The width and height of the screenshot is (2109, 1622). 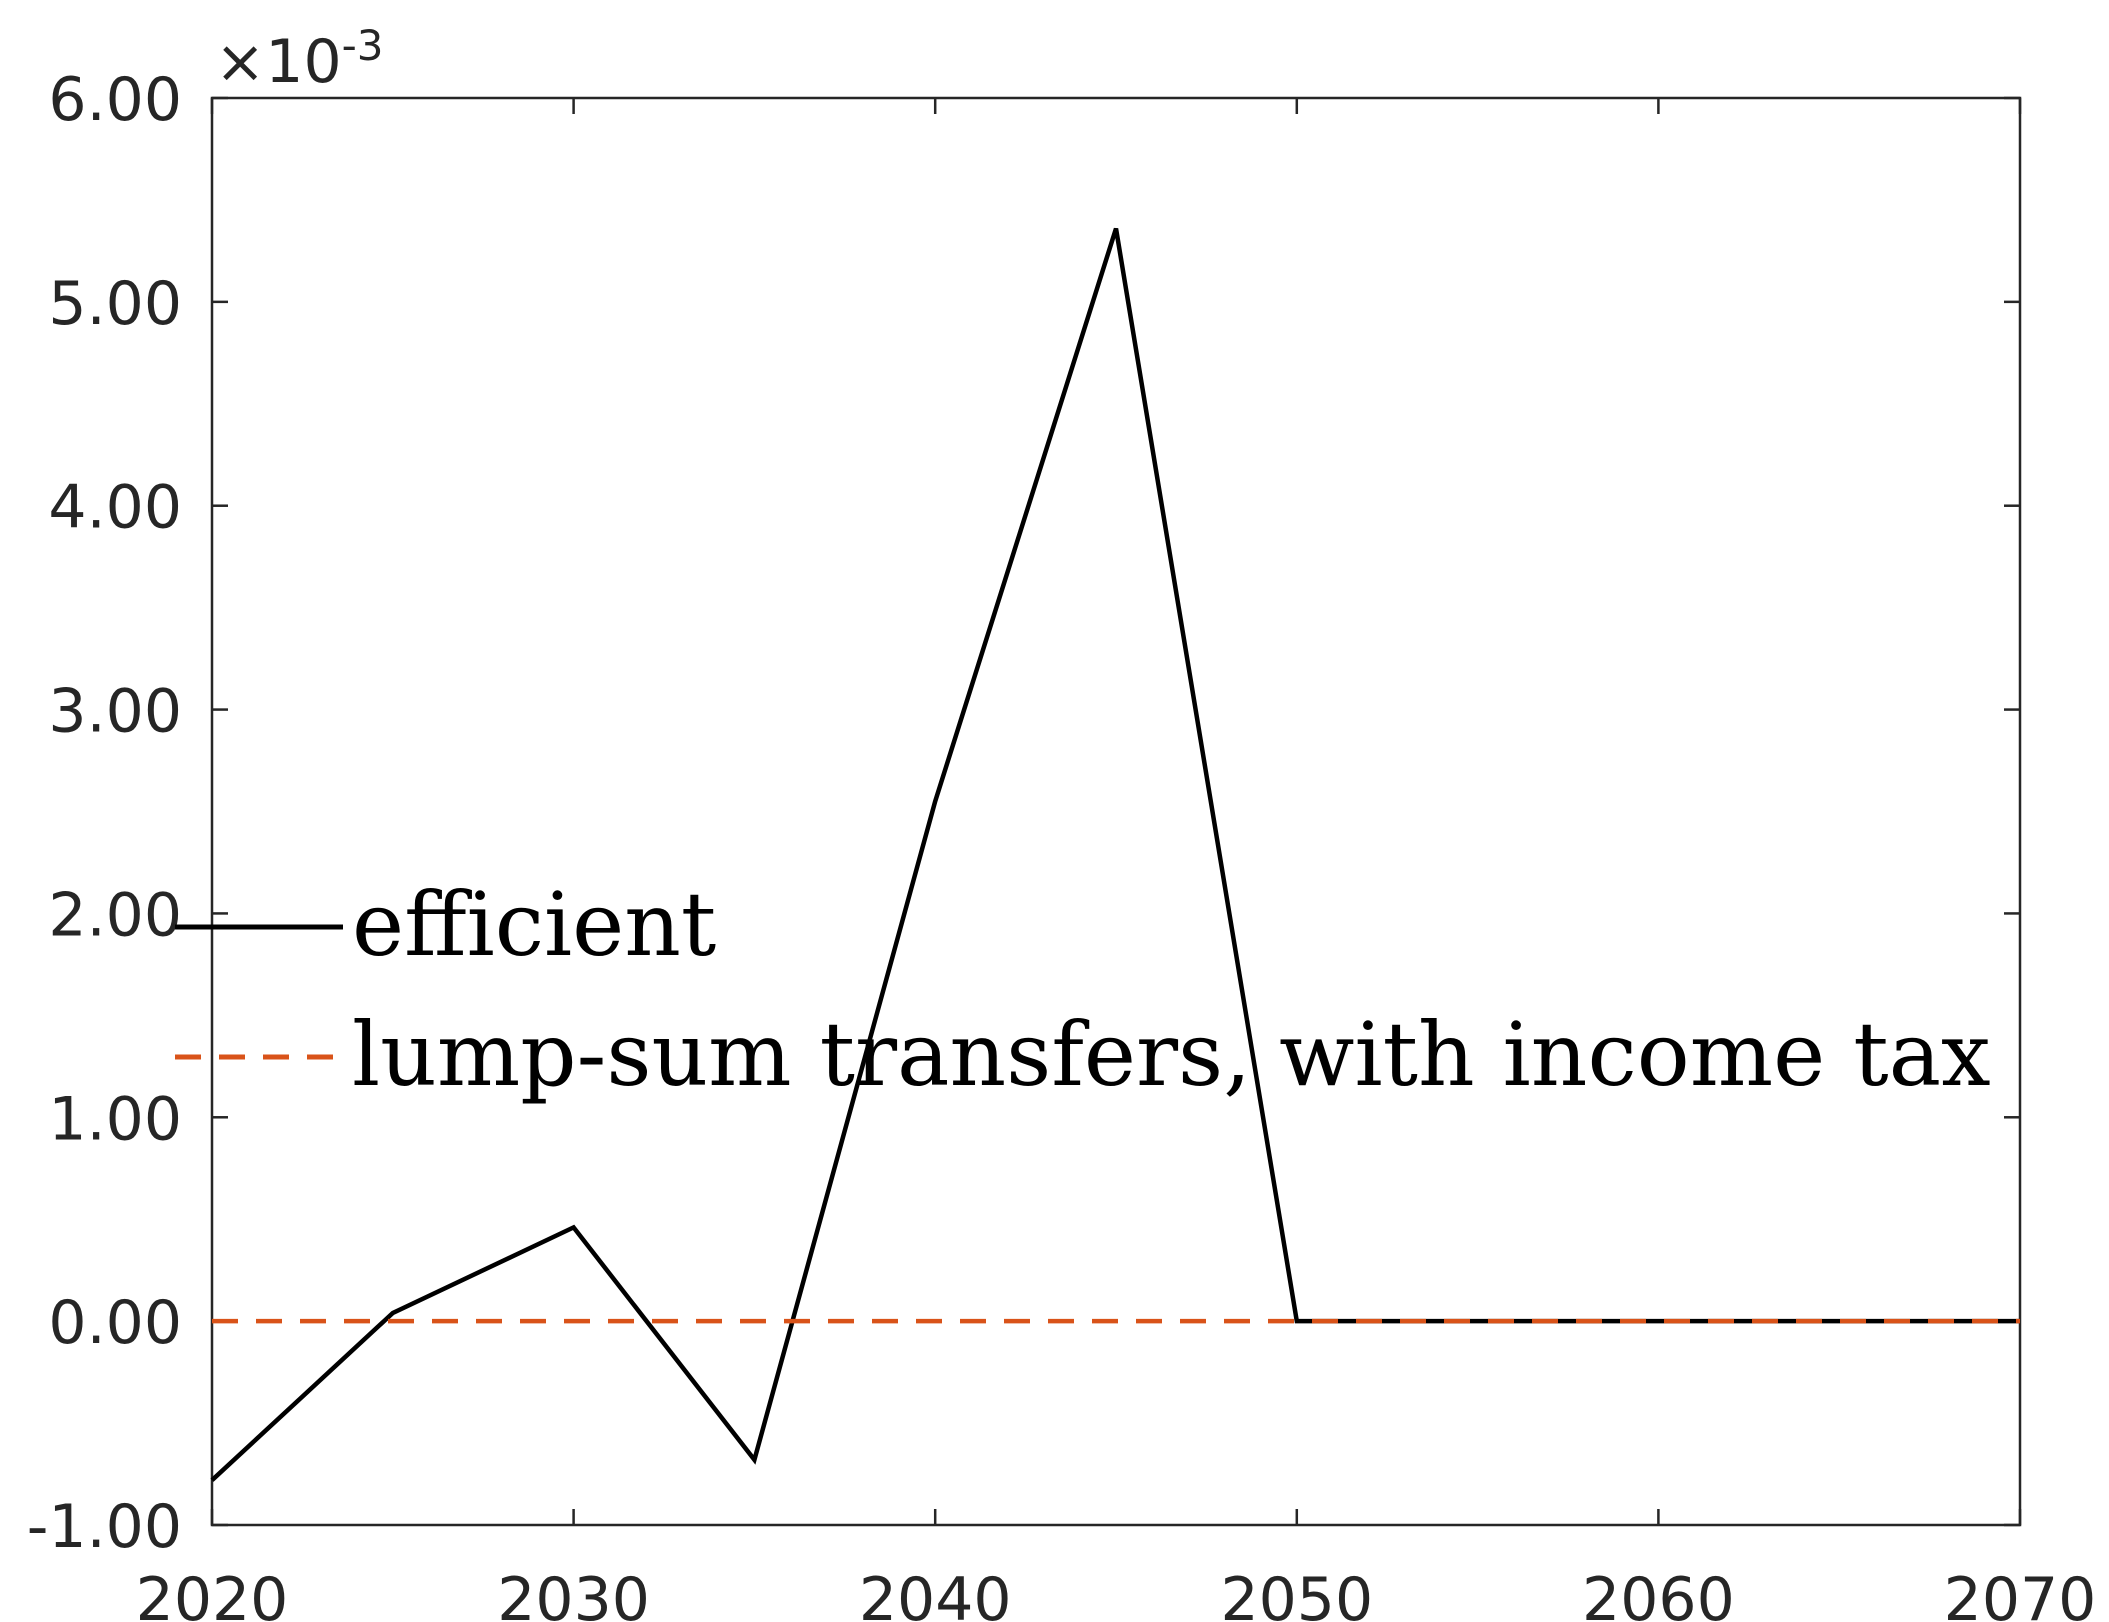 I want to click on x-tick-label: 2060, so click(x=1658, y=1593).